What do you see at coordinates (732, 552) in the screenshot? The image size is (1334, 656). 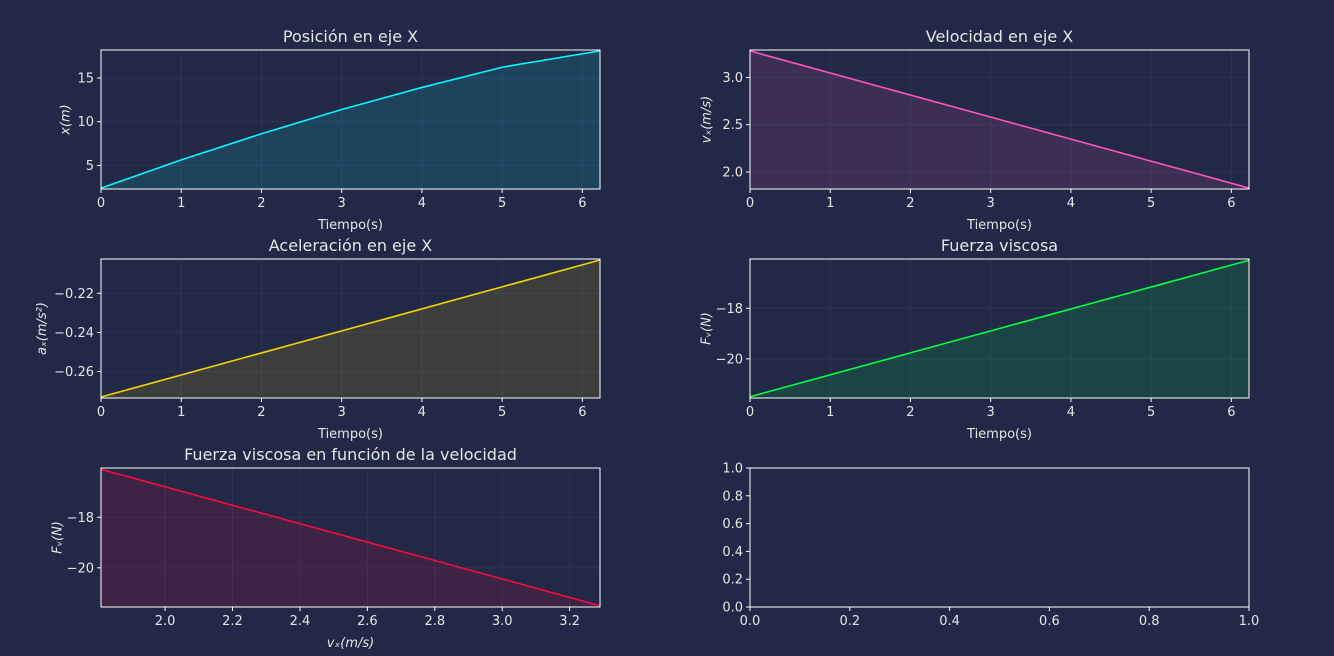 I see `y-tick-label: 0.4` at bounding box center [732, 552].